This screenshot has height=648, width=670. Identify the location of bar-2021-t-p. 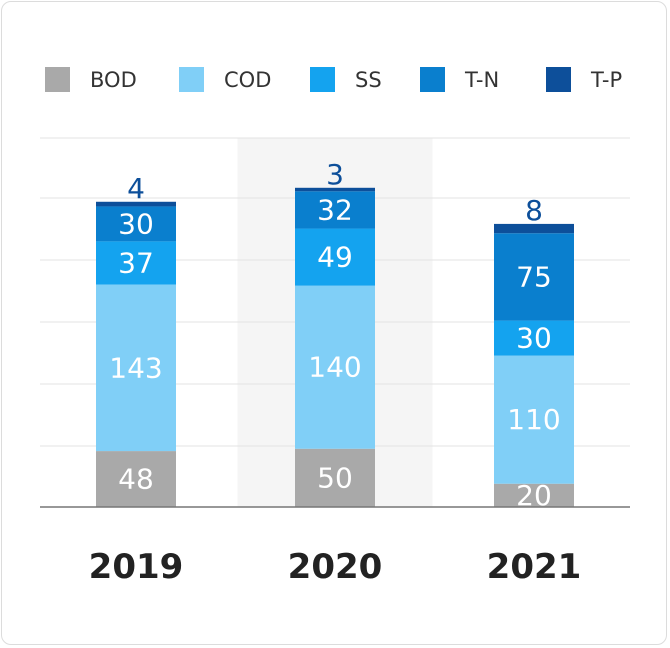
(534, 228).